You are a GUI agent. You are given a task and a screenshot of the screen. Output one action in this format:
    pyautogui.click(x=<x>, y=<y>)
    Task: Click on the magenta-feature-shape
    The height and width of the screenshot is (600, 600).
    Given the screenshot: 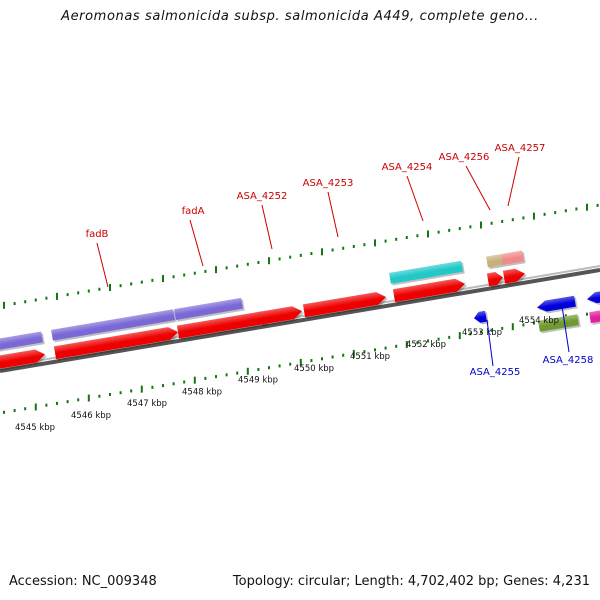 What is the action you would take?
    pyautogui.click(x=594, y=316)
    